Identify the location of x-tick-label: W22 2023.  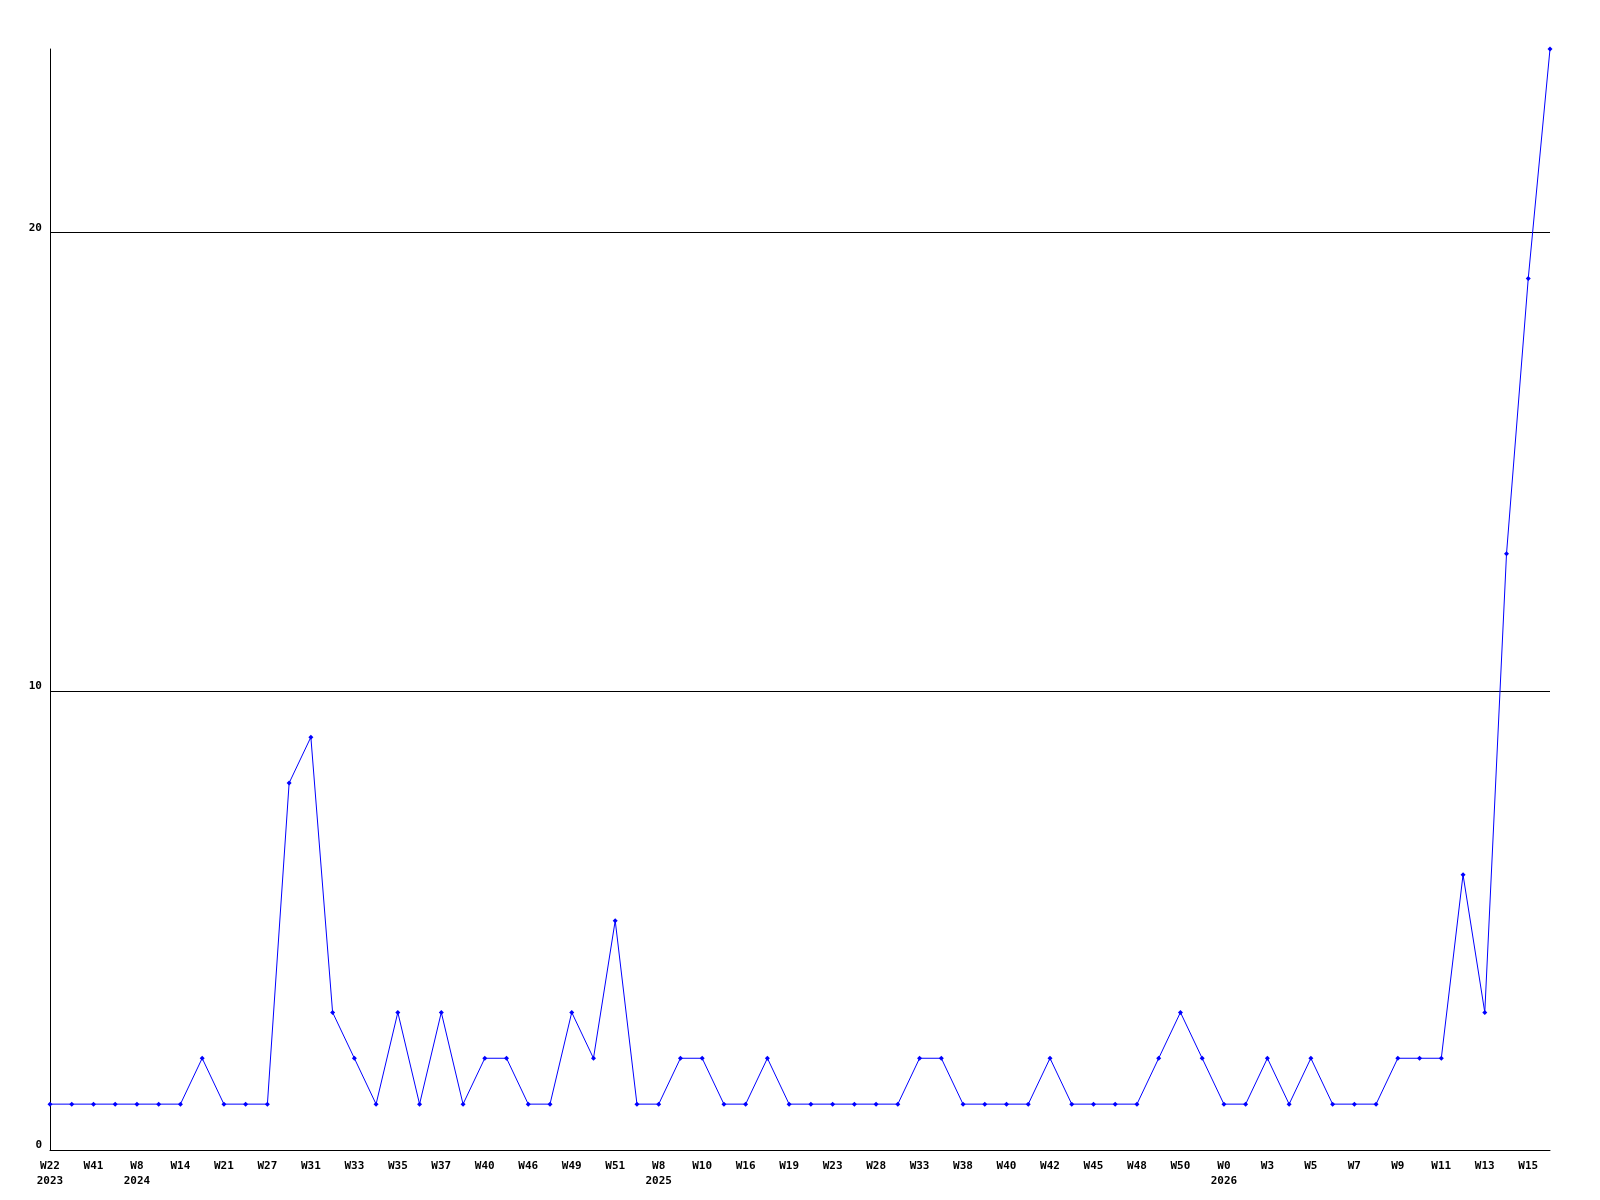
(50, 1173).